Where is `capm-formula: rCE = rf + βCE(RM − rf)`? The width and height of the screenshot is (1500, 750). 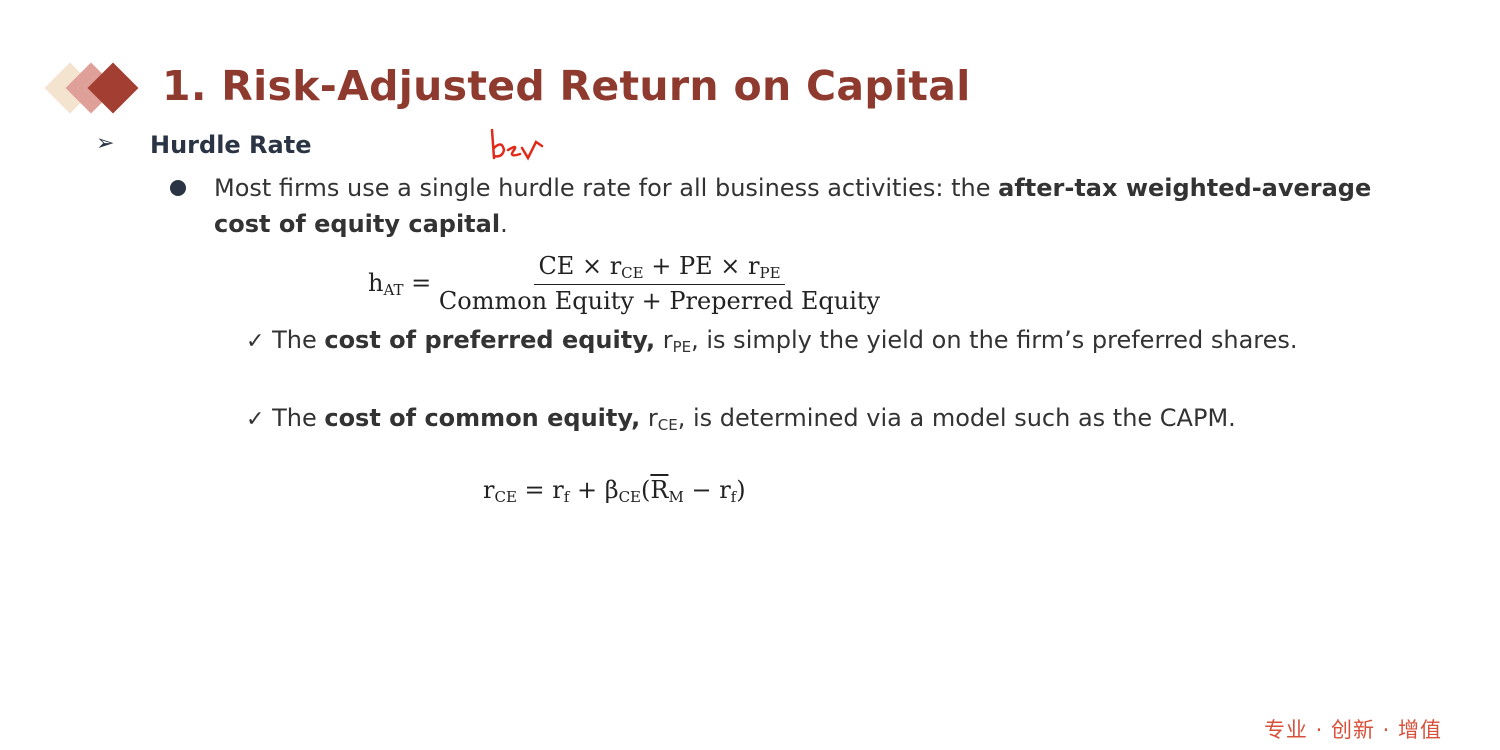 capm-formula: rCE = rf + βCE(RM − rf) is located at coordinates (614, 491).